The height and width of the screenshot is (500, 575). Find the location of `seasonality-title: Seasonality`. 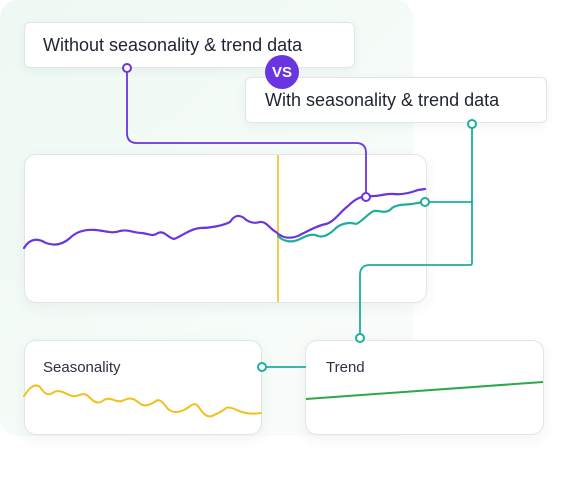

seasonality-title: Seasonality is located at coordinates (82, 367).